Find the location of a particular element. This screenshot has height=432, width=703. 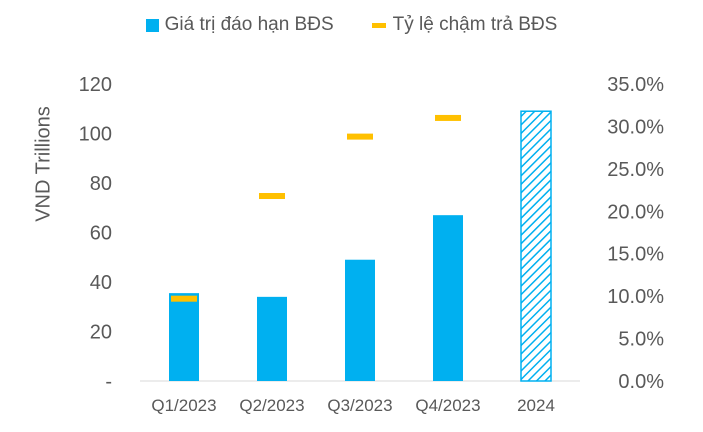

legend-item-marker: Tỷ lệ chậm trả BĐS is located at coordinates (464, 25).